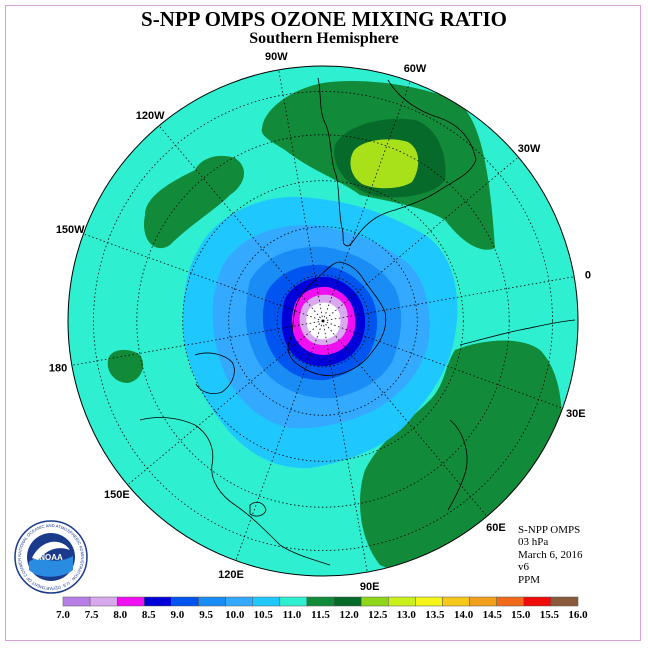  What do you see at coordinates (178, 615) in the screenshot?
I see `legend-tick-label: 9.0` at bounding box center [178, 615].